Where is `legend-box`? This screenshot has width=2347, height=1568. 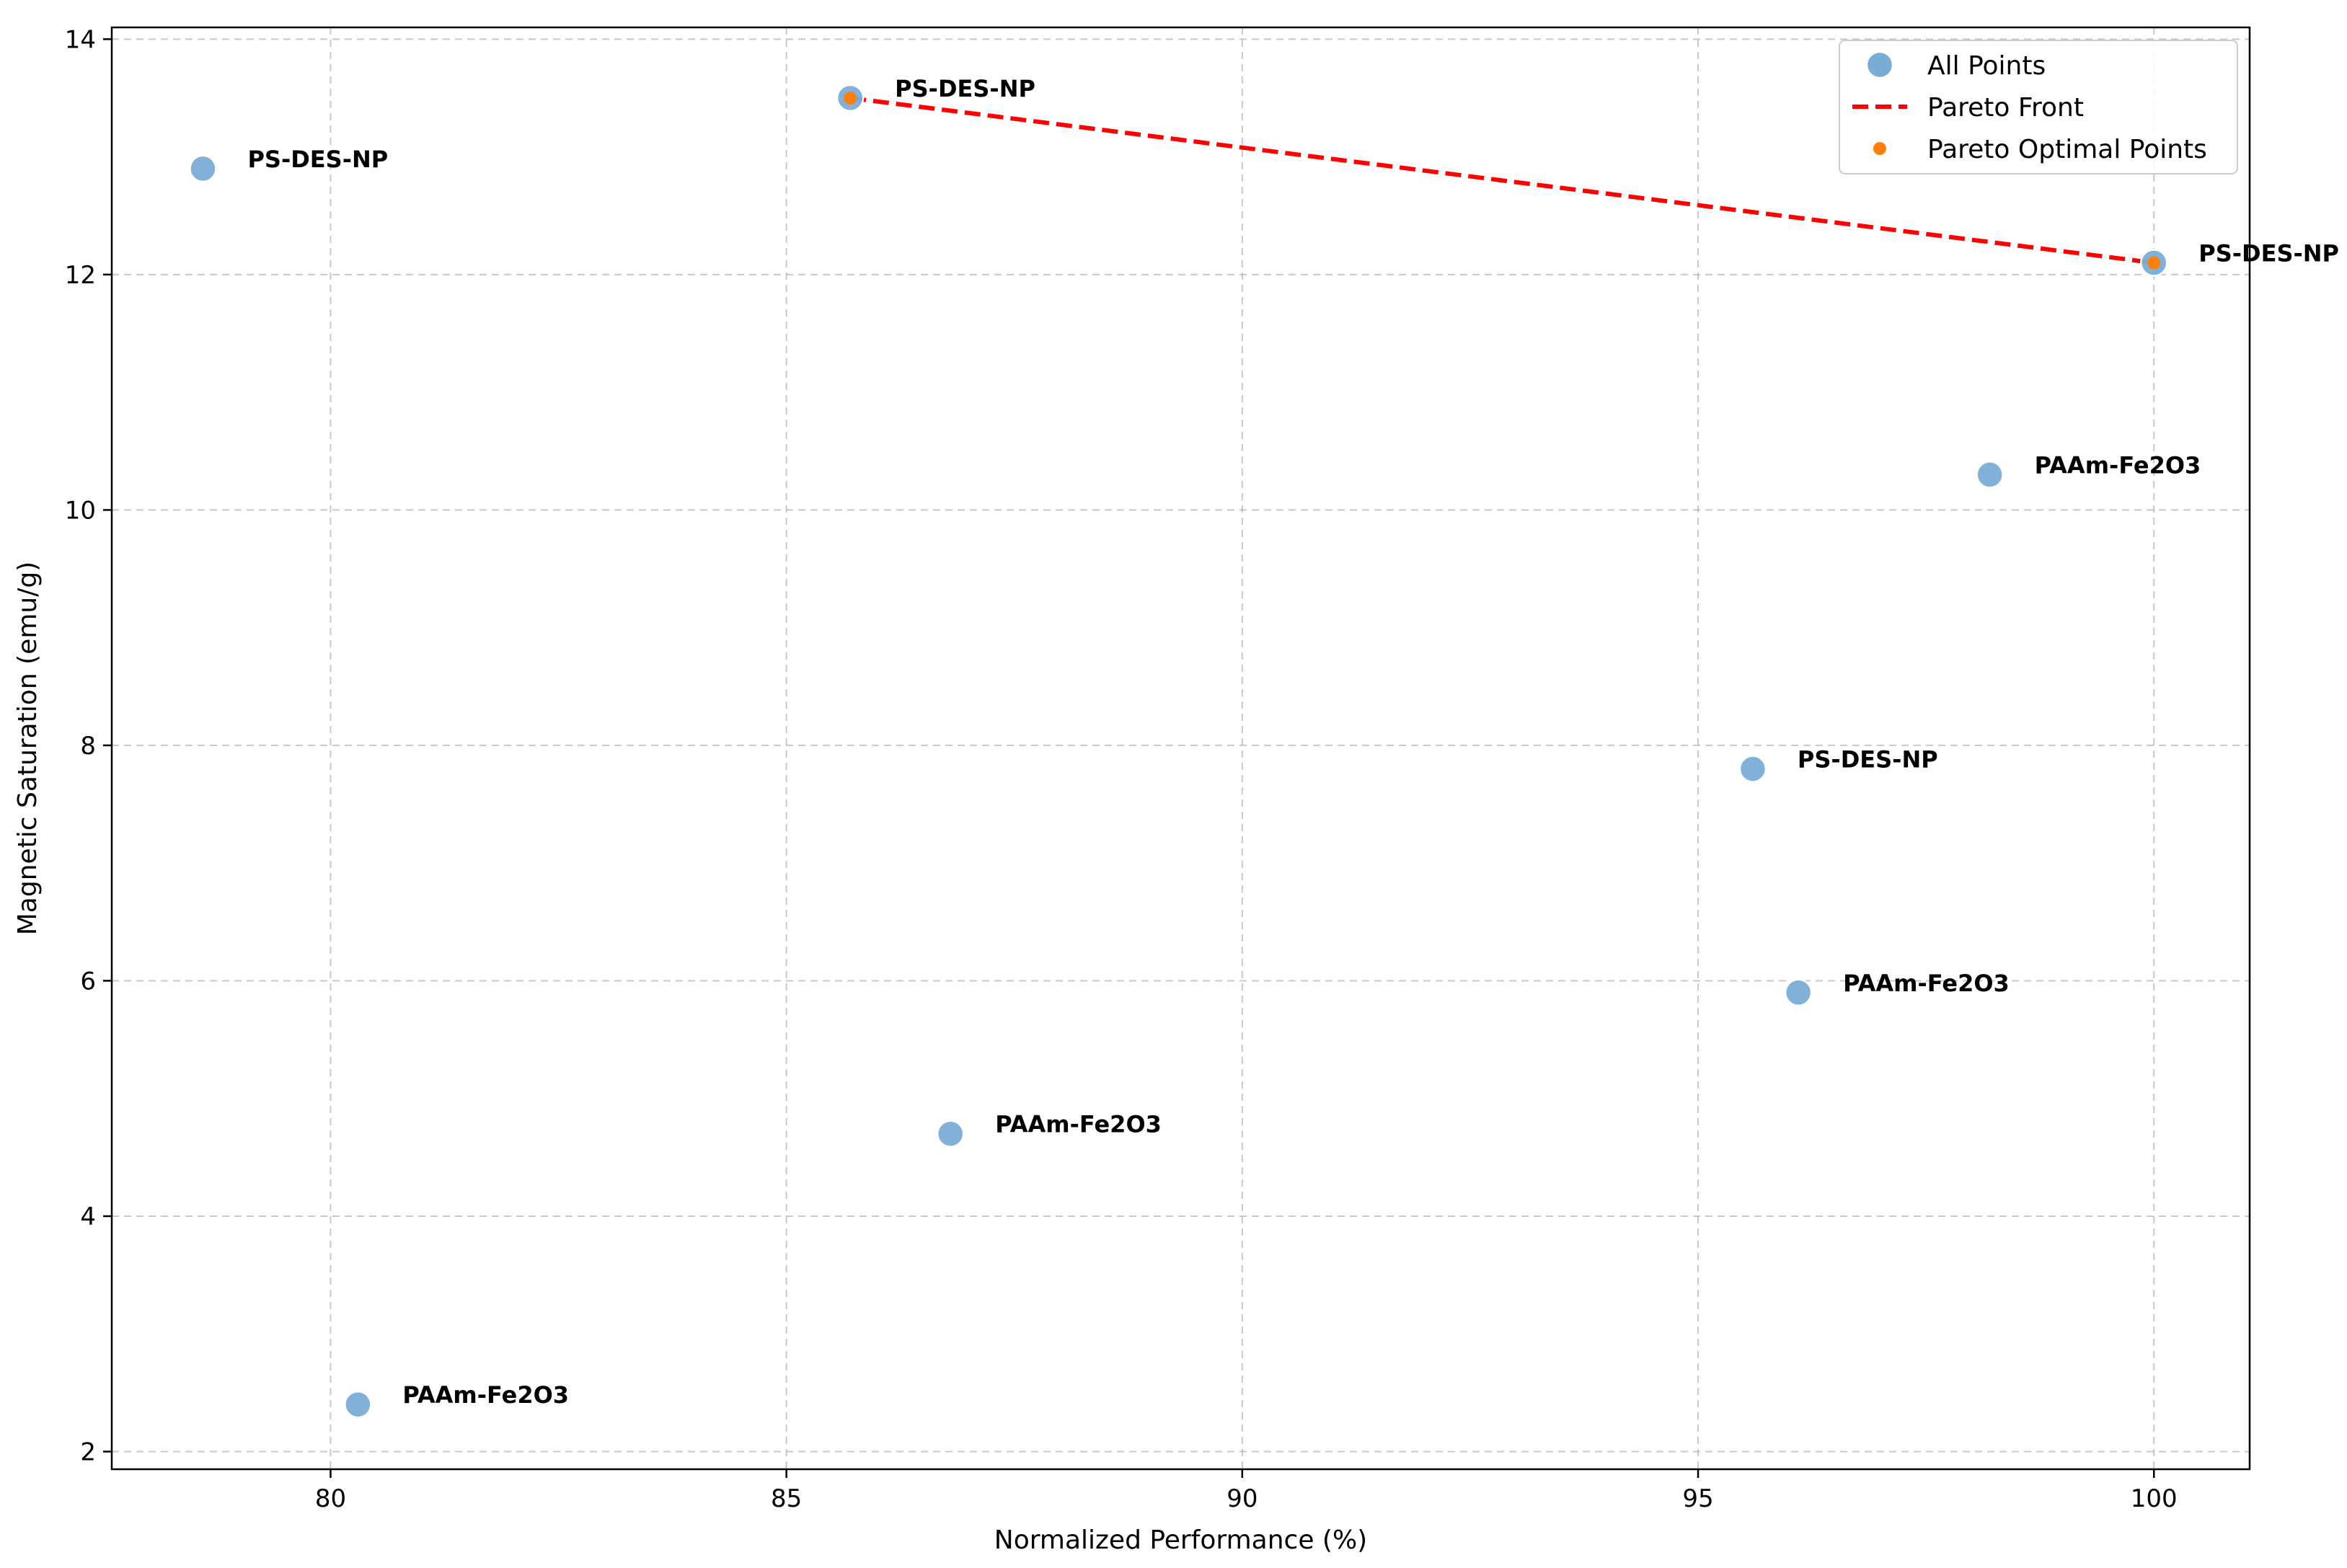 legend-box is located at coordinates (2038, 107).